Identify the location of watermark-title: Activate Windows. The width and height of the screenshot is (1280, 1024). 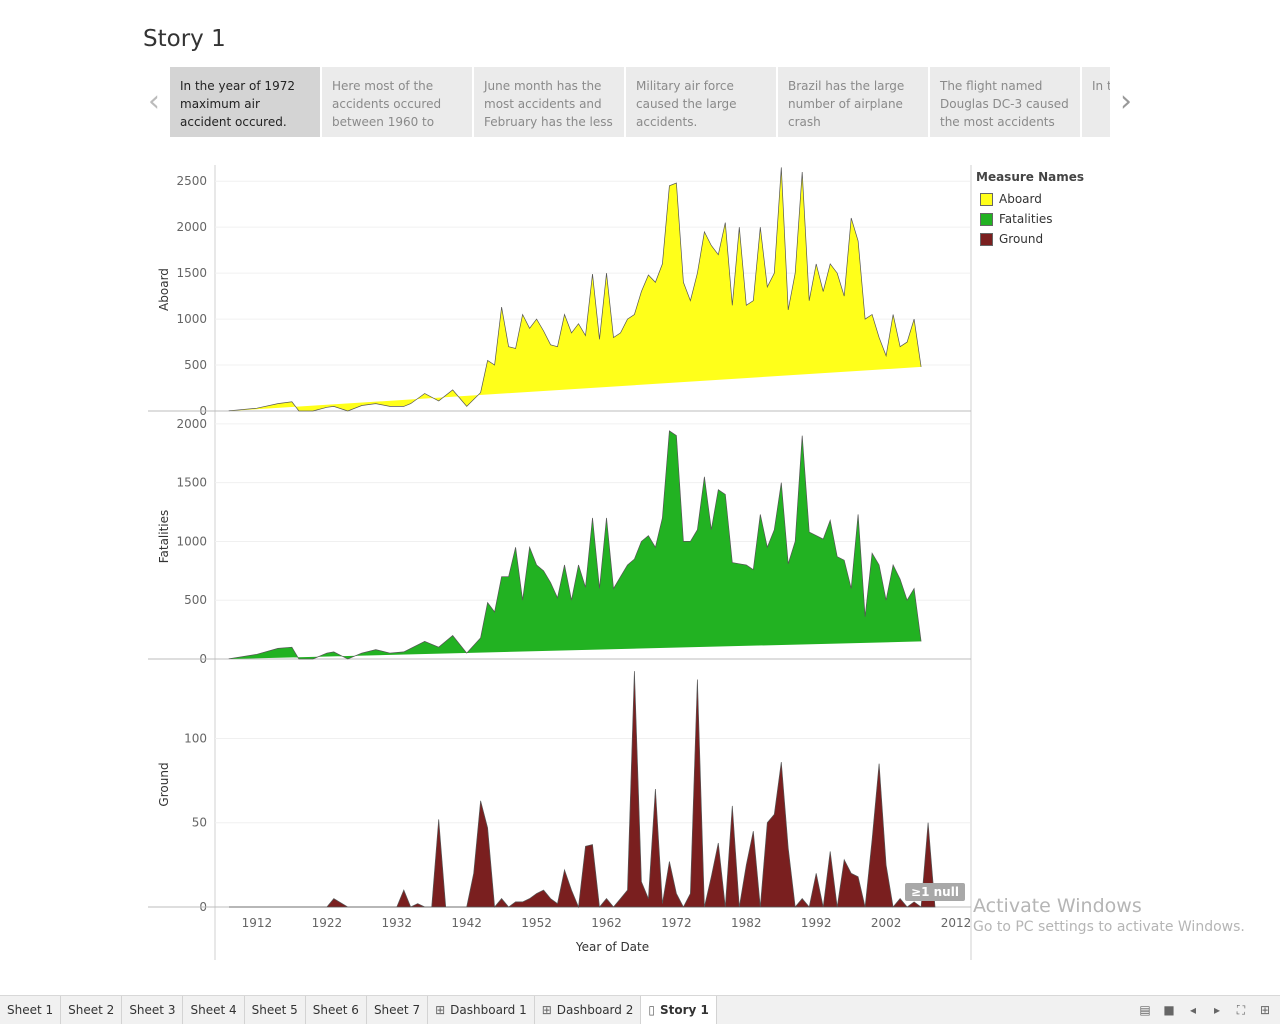
(1057, 906).